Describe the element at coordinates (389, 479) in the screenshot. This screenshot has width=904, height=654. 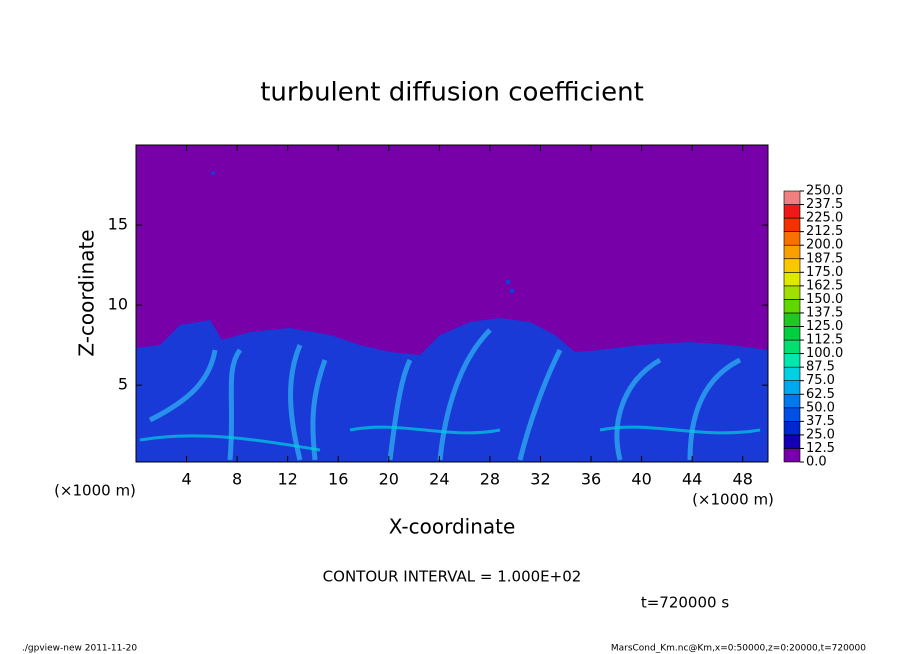
I see `x-tick-label: 20` at that location.